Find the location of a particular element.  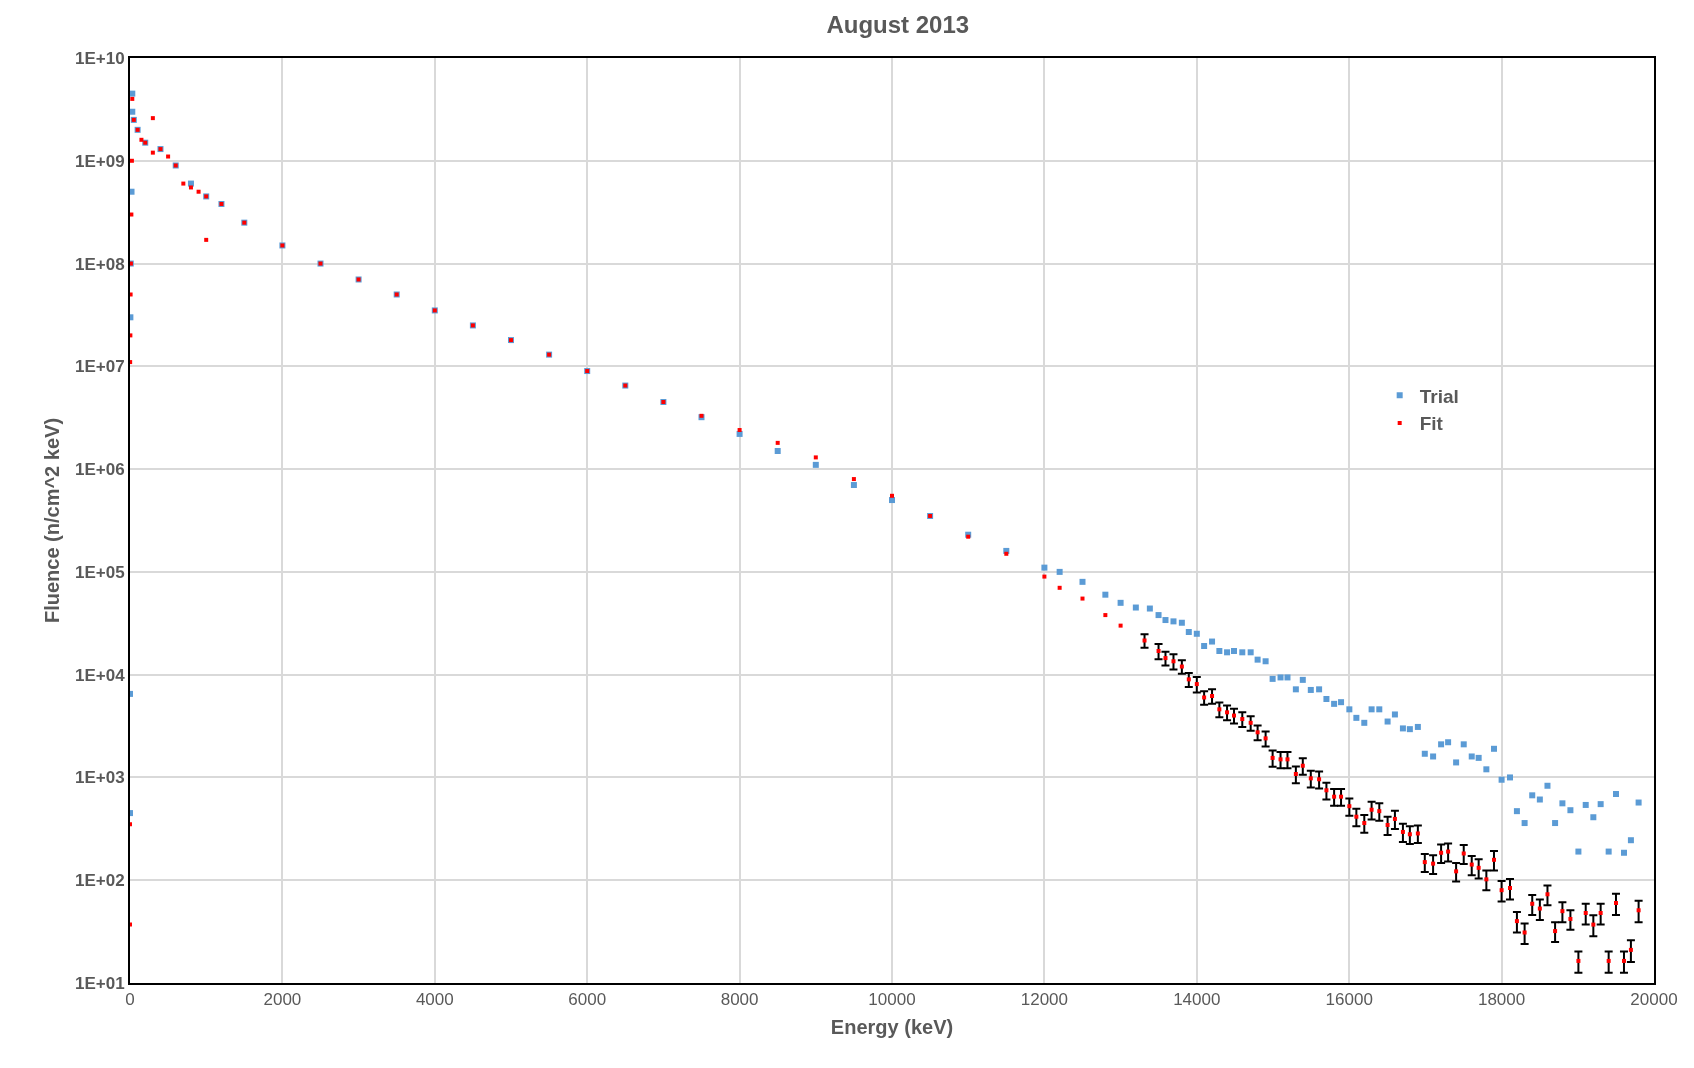

y-tick-label: 1E+05 is located at coordinates (99, 572).